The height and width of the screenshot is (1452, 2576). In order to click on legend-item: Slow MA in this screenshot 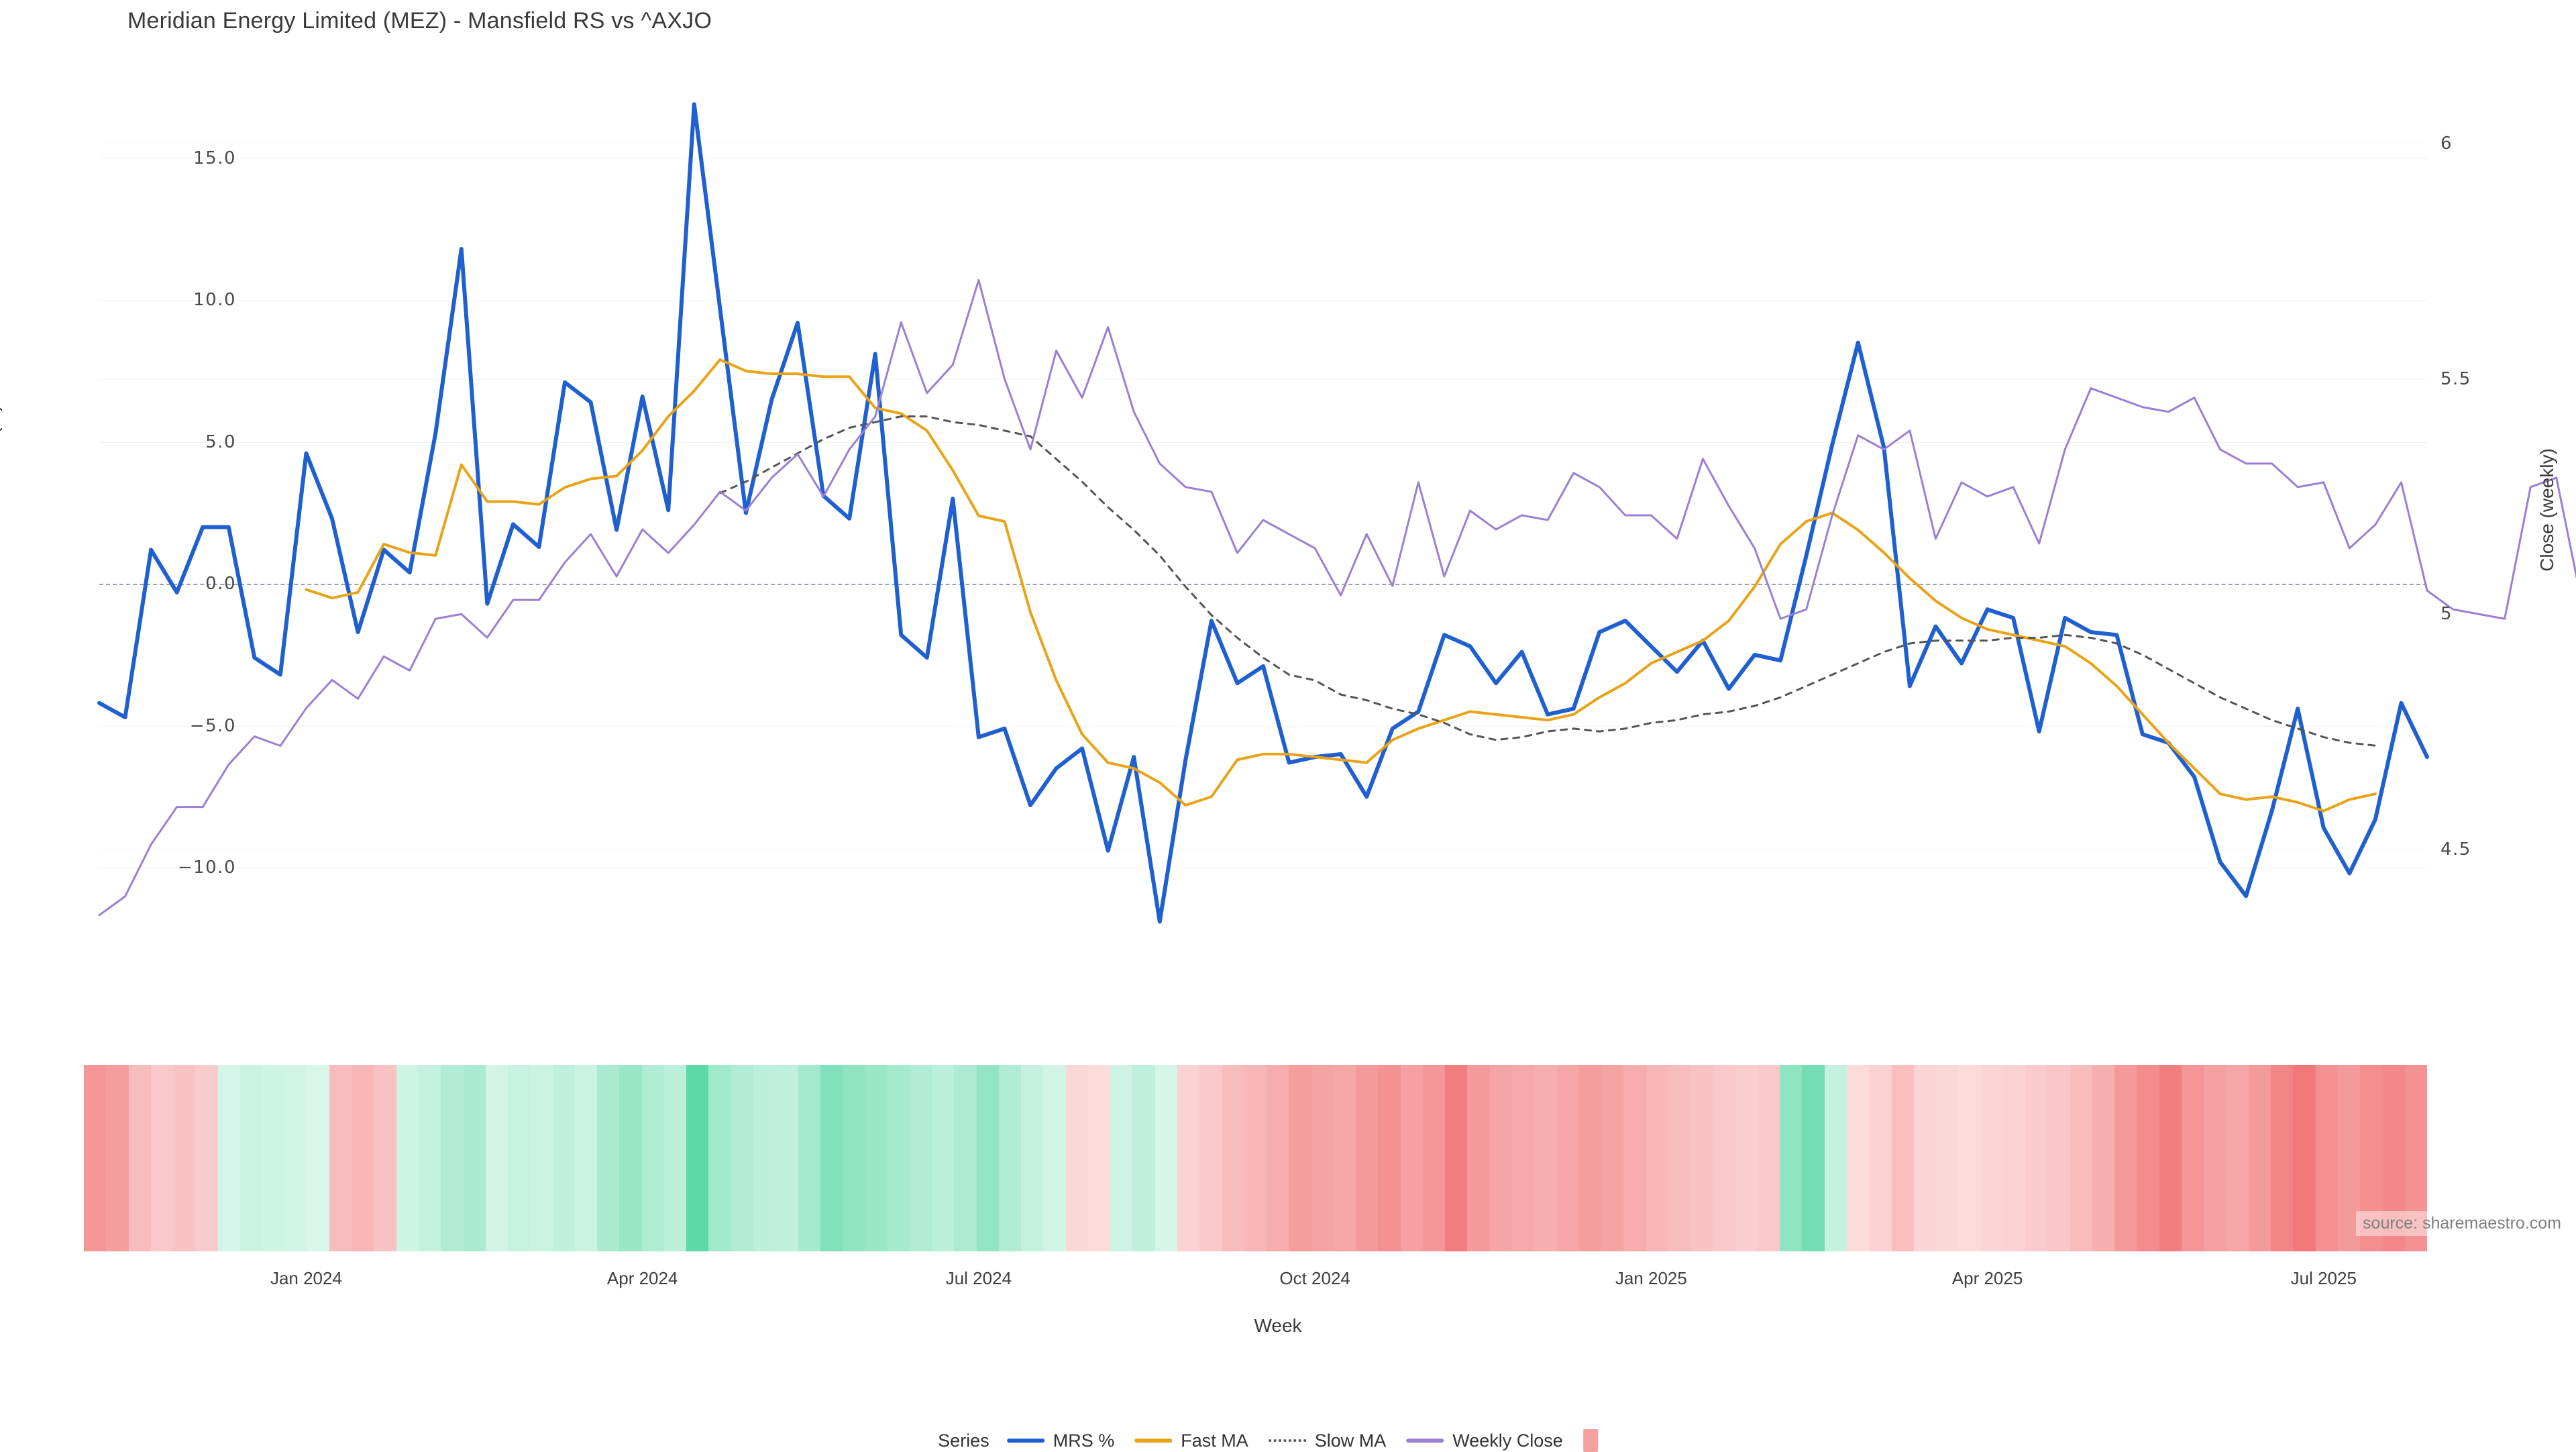, I will do `click(1327, 1440)`.